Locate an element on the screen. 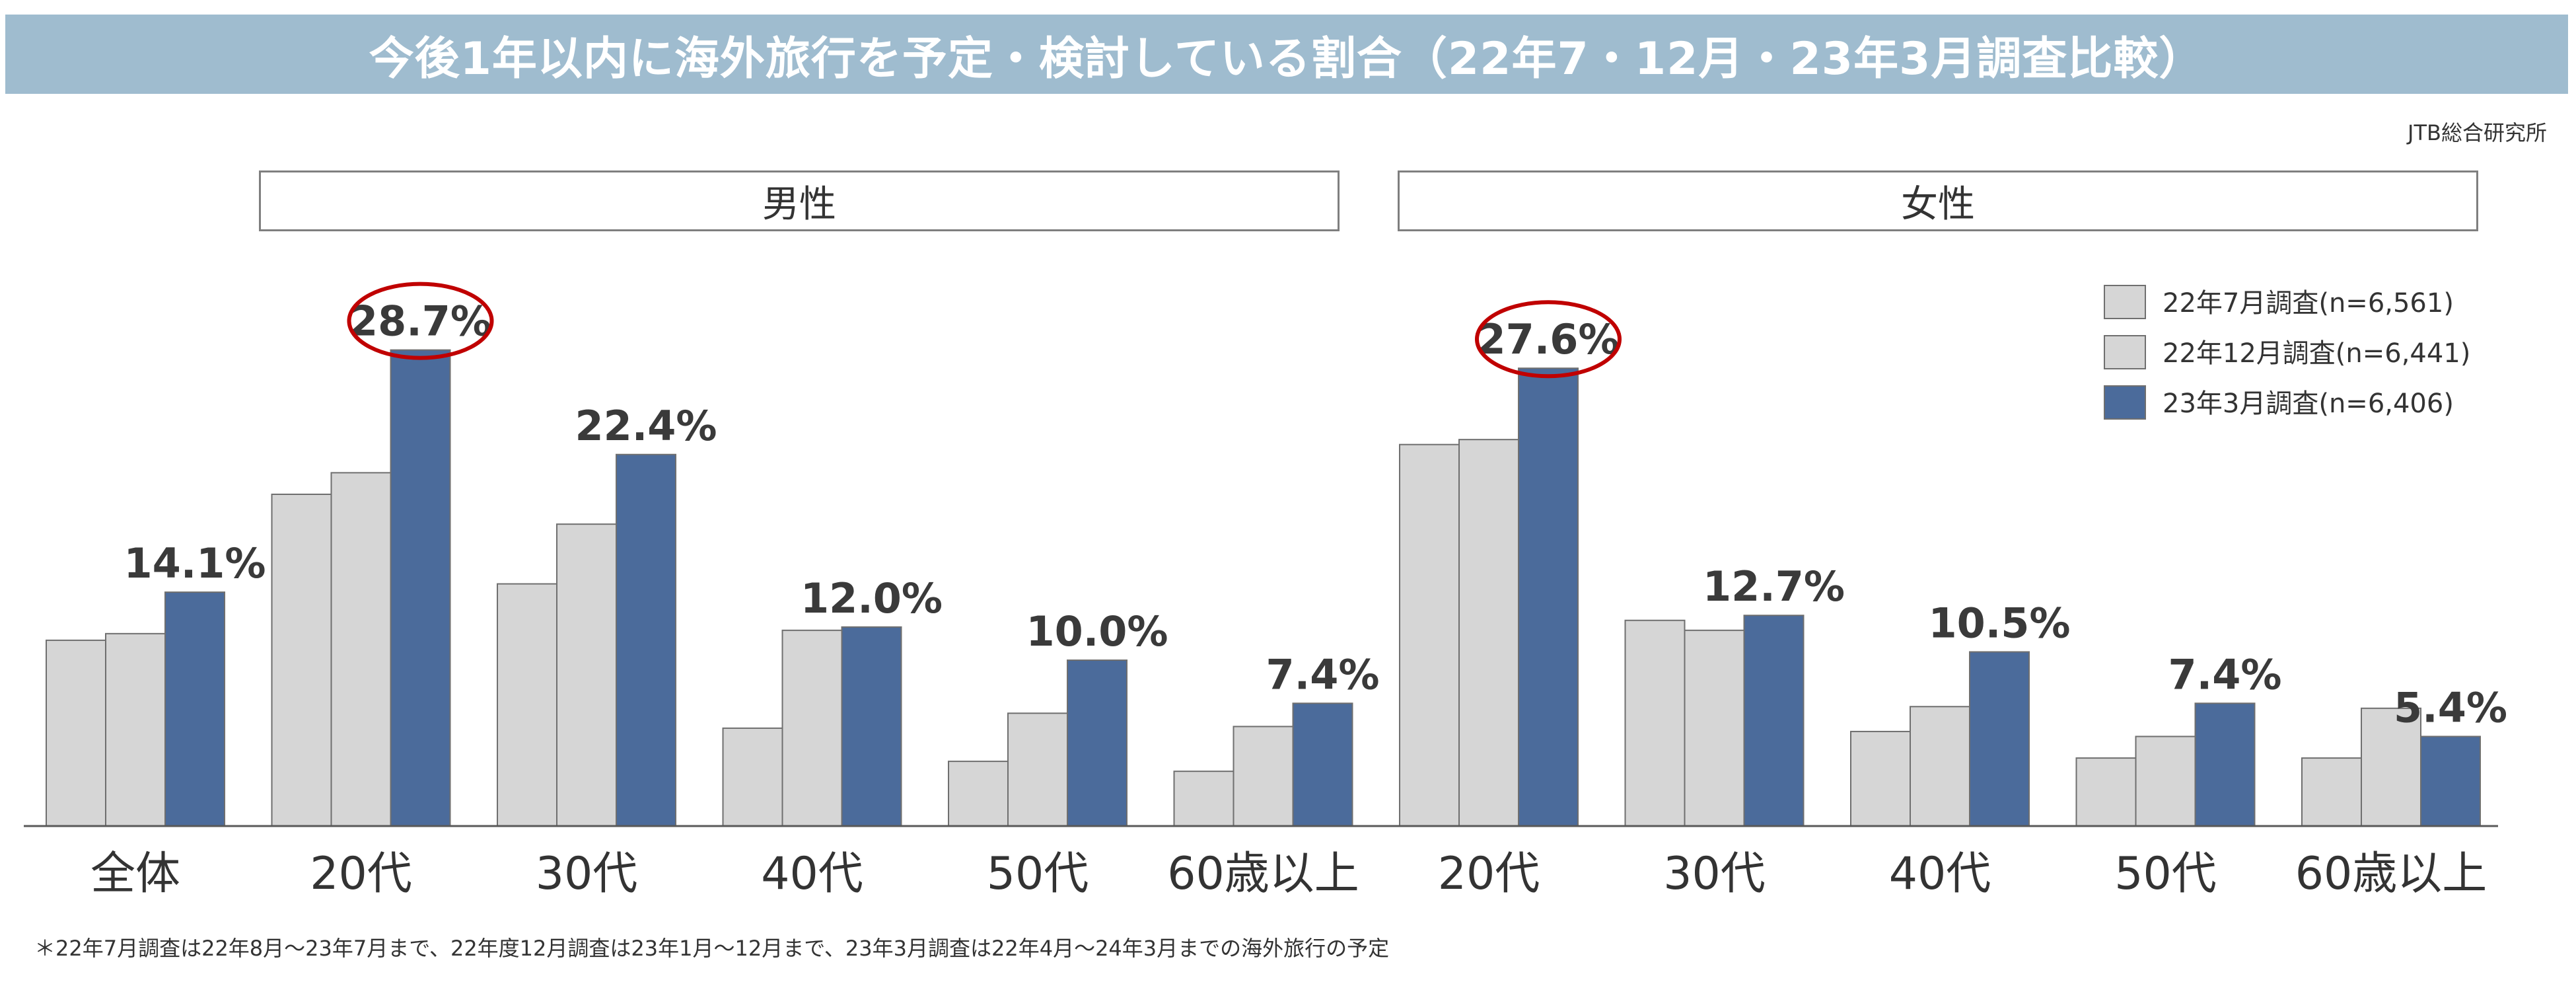 The image size is (2576, 982). value-label-4: 10.0% is located at coordinates (1097, 631).